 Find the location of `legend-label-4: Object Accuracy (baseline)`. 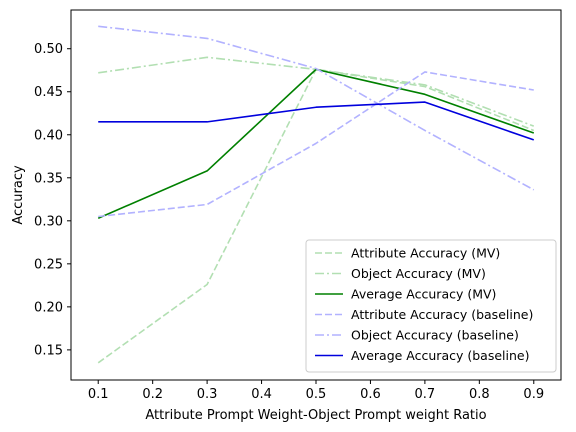

legend-label-4: Object Accuracy (baseline) is located at coordinates (435, 335).